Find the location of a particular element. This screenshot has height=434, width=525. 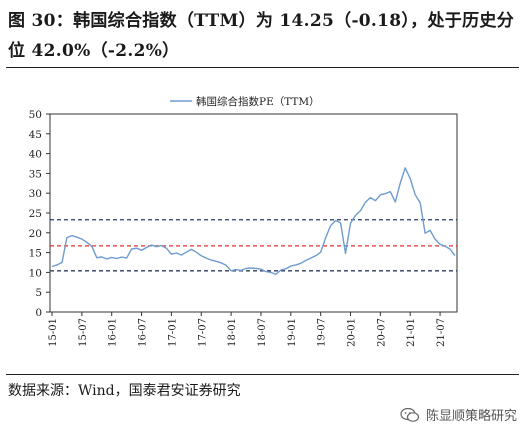

x-tick-label: 21-01 is located at coordinates (411, 332).